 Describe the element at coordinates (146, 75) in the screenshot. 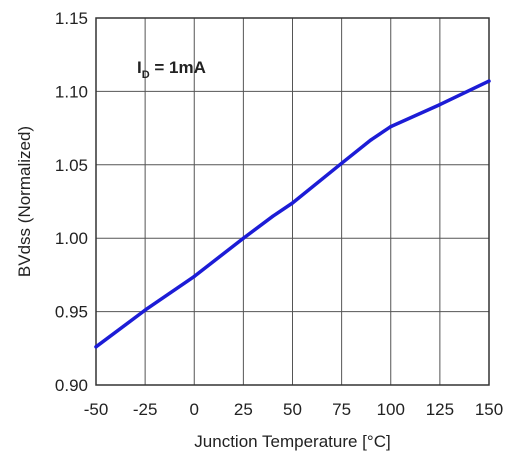

I see `annotation-id-subscript: D` at that location.